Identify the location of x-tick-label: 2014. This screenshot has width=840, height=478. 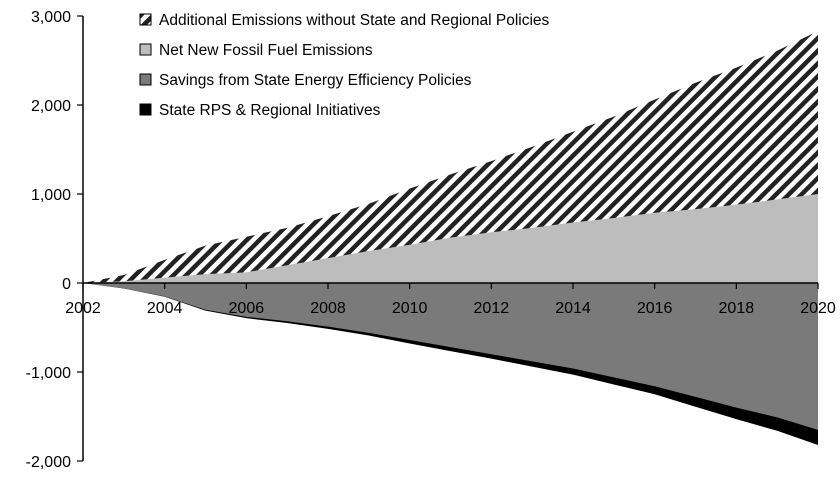
(573, 308).